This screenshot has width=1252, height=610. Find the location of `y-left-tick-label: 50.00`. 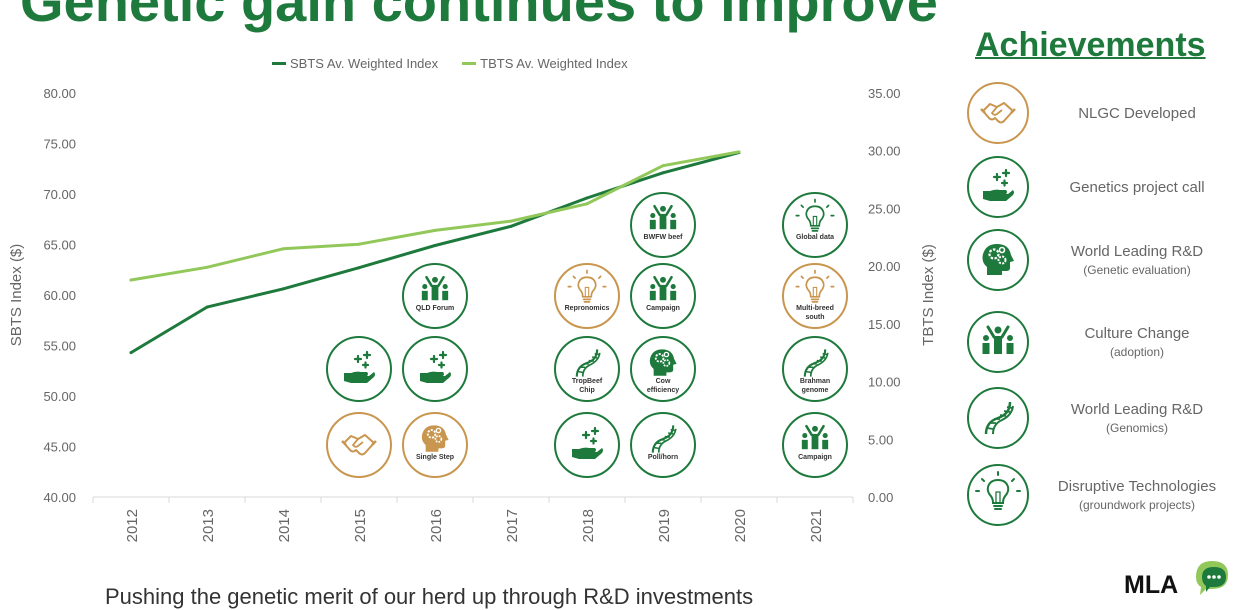

y-left-tick-label: 50.00 is located at coordinates (59, 396).